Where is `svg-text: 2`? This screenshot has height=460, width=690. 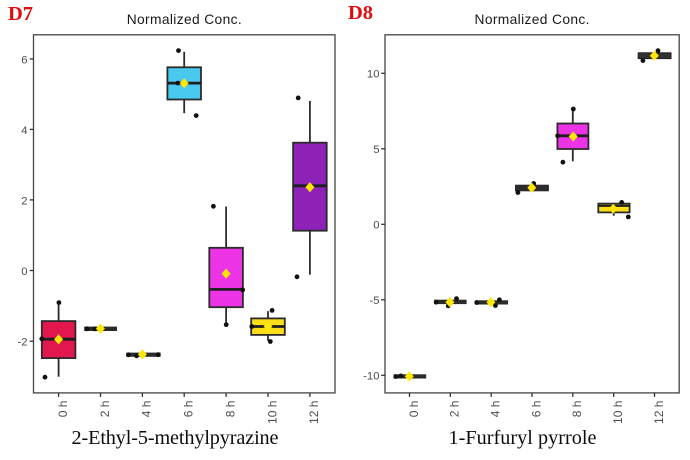 svg-text: 2 is located at coordinates (24, 201).